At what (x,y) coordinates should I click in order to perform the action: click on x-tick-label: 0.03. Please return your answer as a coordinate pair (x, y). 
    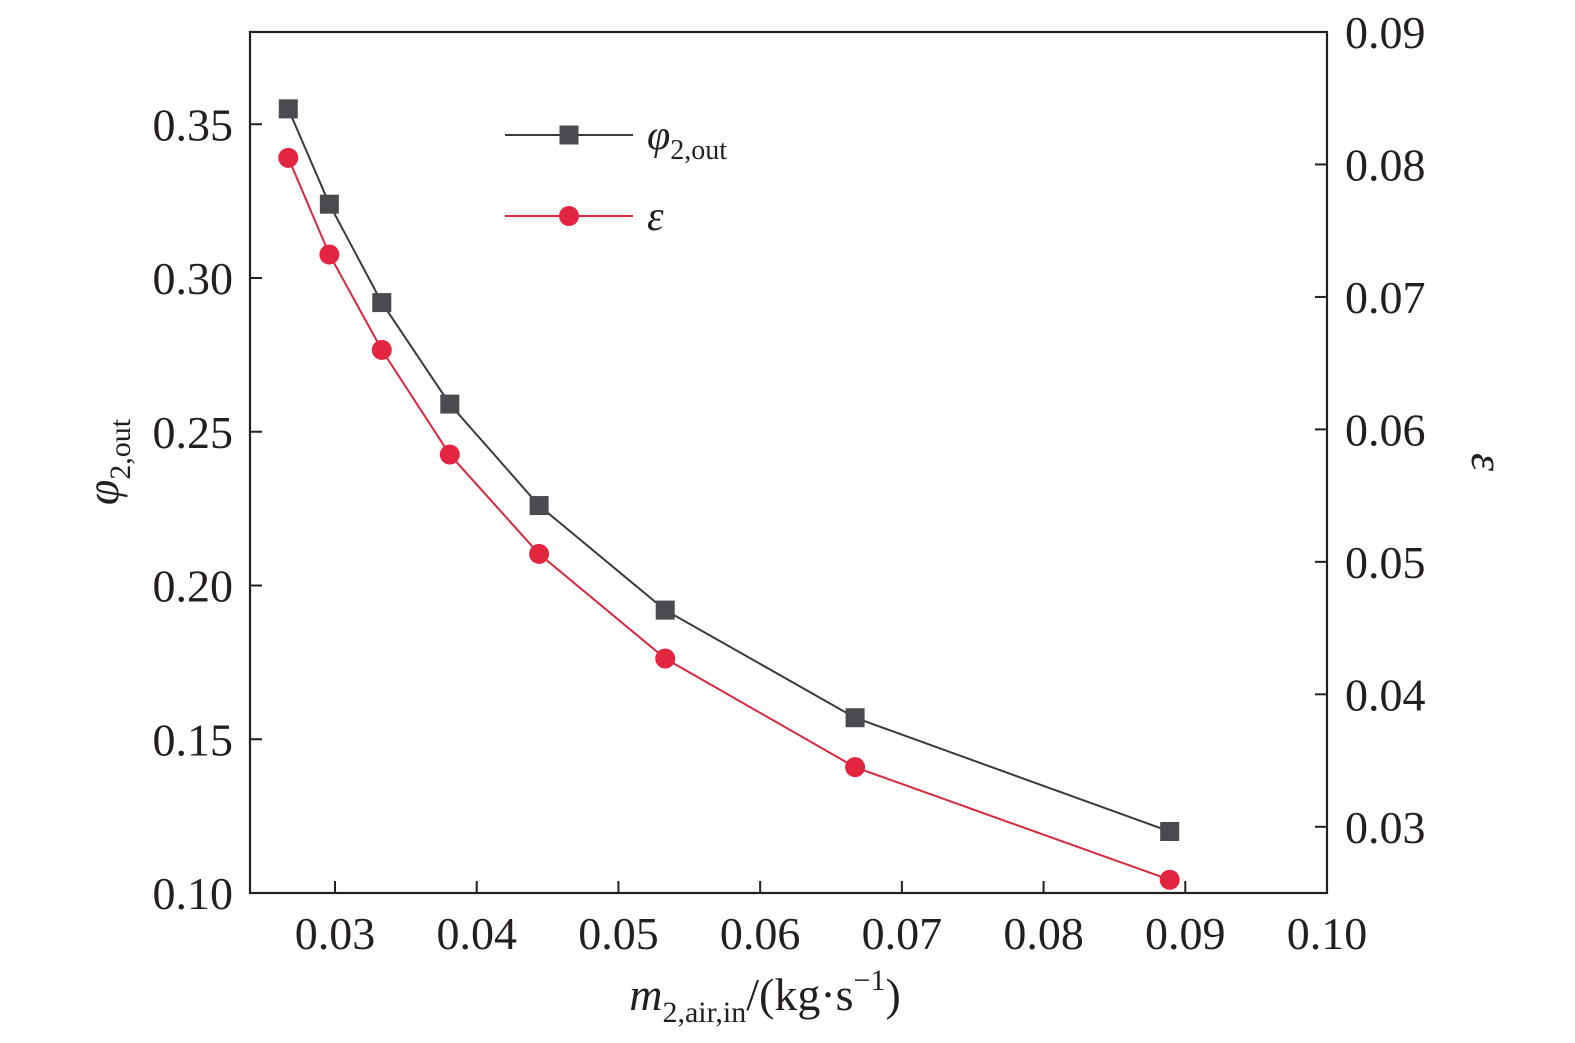
    Looking at the image, I should click on (335, 933).